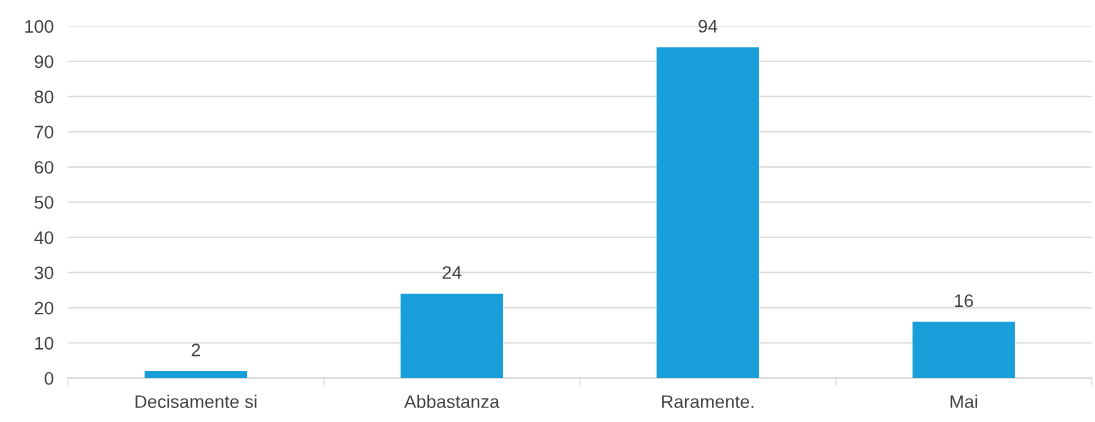 The height and width of the screenshot is (422, 1095). What do you see at coordinates (44, 343) in the screenshot?
I see `y-tick-label: 10` at bounding box center [44, 343].